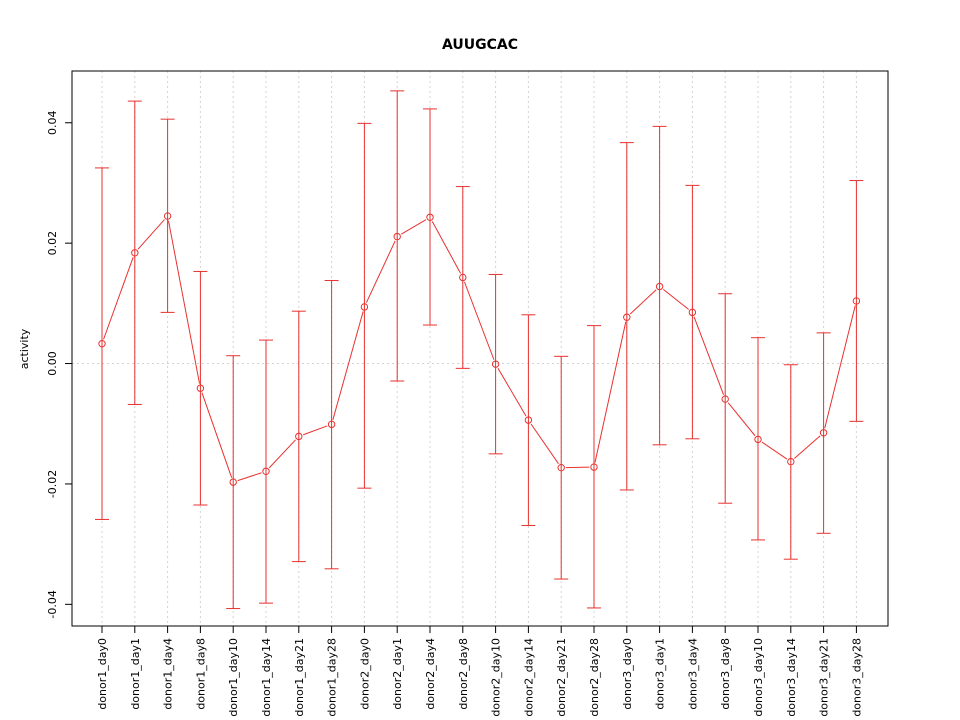  Describe the element at coordinates (233, 677) in the screenshot. I see `x-tick-label: donor1_day10` at that location.